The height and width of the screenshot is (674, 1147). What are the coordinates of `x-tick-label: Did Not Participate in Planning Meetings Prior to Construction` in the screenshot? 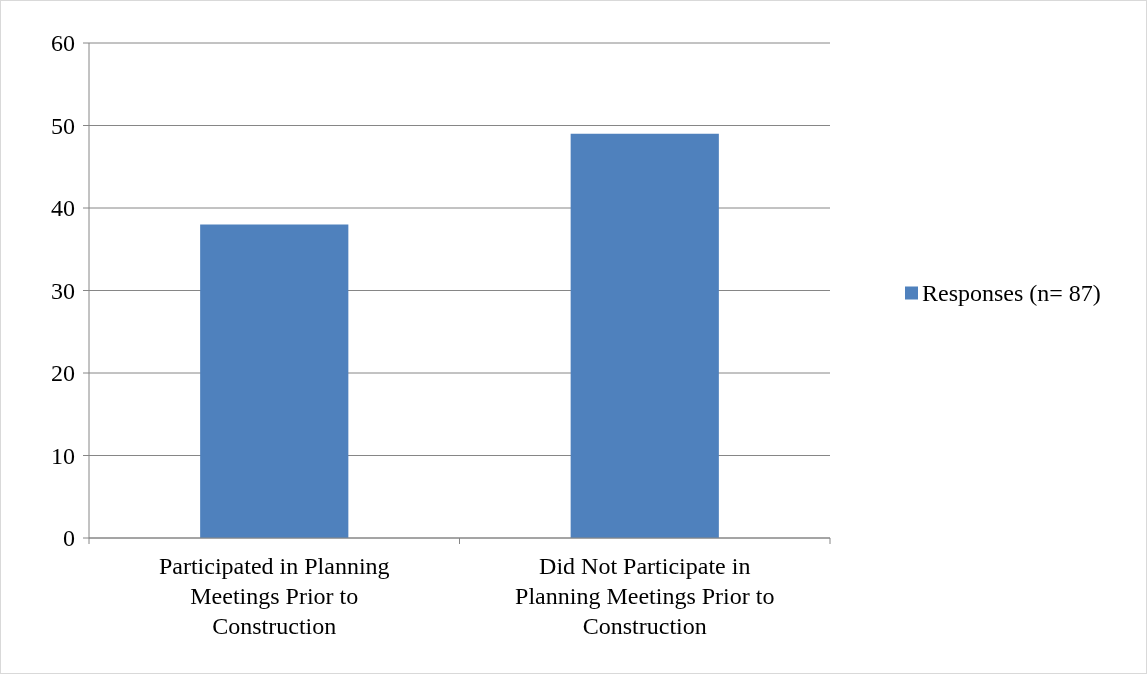 It's located at (645, 596).